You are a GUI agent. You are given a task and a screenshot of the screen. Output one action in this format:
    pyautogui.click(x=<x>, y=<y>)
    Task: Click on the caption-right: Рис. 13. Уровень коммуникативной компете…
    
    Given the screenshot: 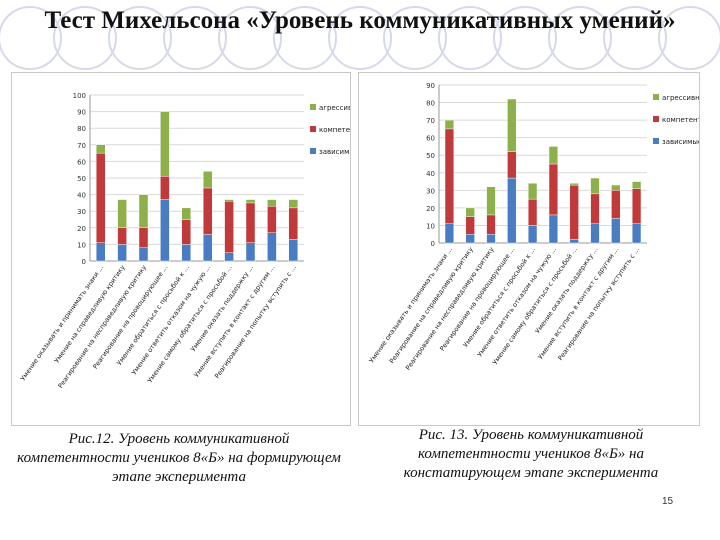 What is the action you would take?
    pyautogui.click(x=531, y=454)
    